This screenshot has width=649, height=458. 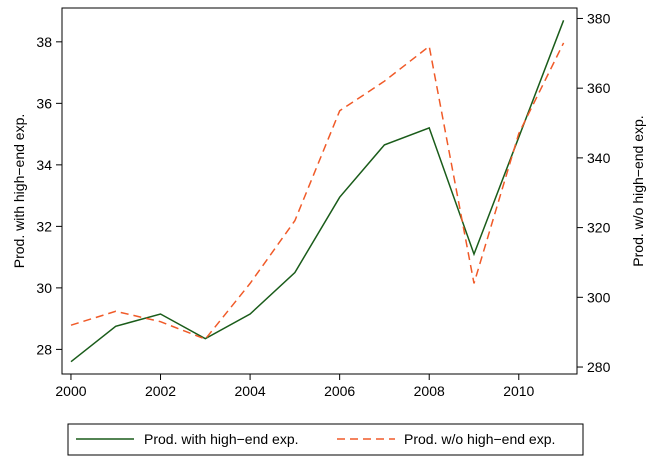 I want to click on left-axis-title: Prod. with high−end exp., so click(x=19, y=191).